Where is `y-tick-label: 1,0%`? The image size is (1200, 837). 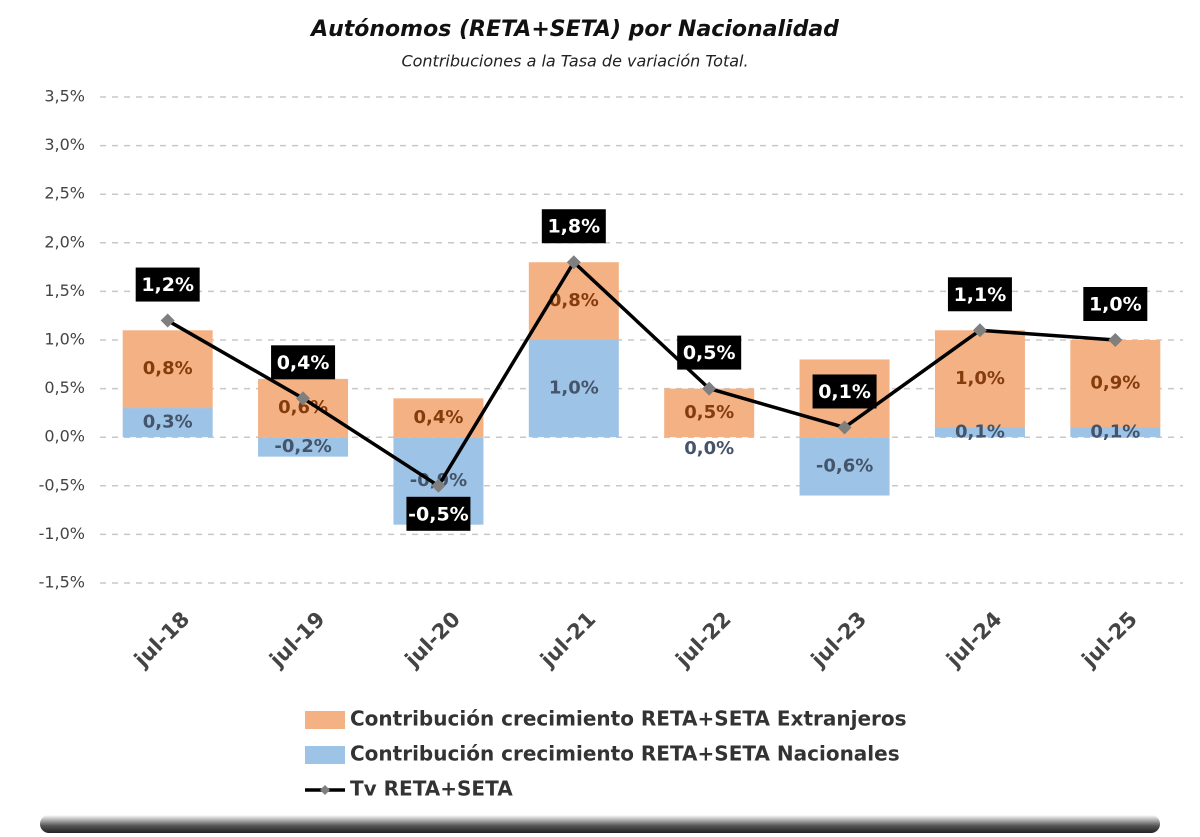
y-tick-label: 1,0% is located at coordinates (64, 339).